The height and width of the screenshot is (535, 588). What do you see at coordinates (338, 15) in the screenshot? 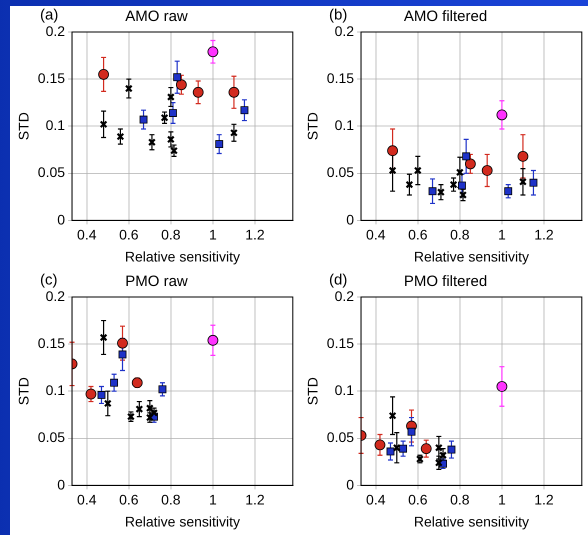
I see `text: (b)` at bounding box center [338, 15].